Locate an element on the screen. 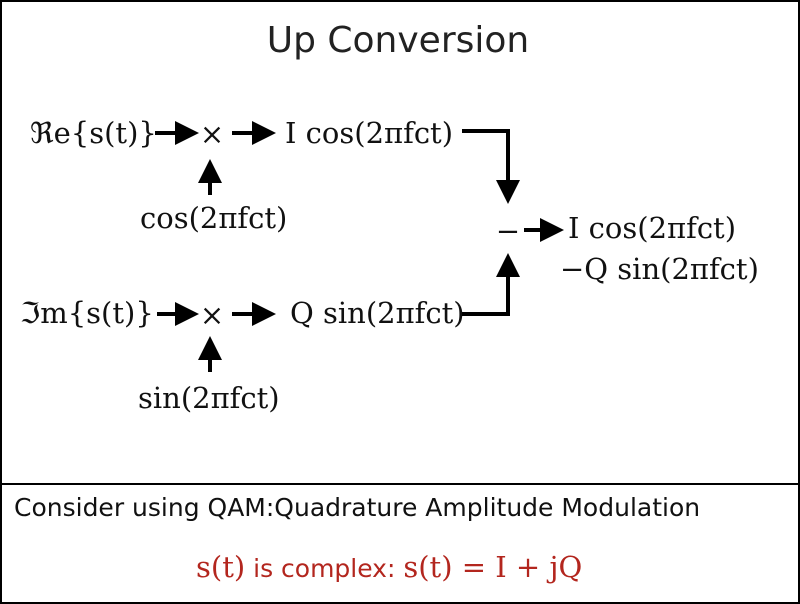 The width and height of the screenshot is (800, 604). subtractor-symbol: − is located at coordinates (508, 231).